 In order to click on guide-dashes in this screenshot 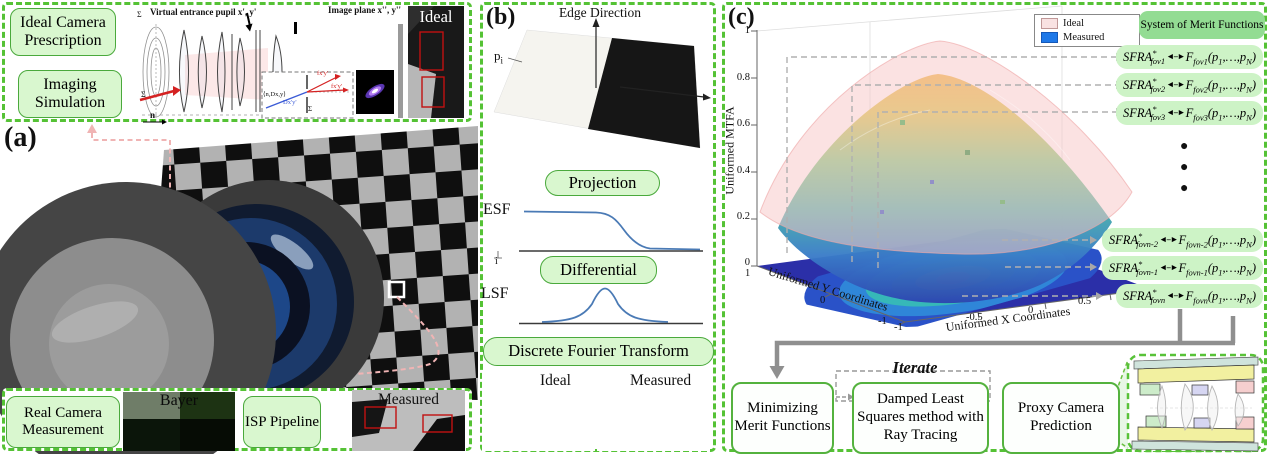, I will do `click(951, 176)`.